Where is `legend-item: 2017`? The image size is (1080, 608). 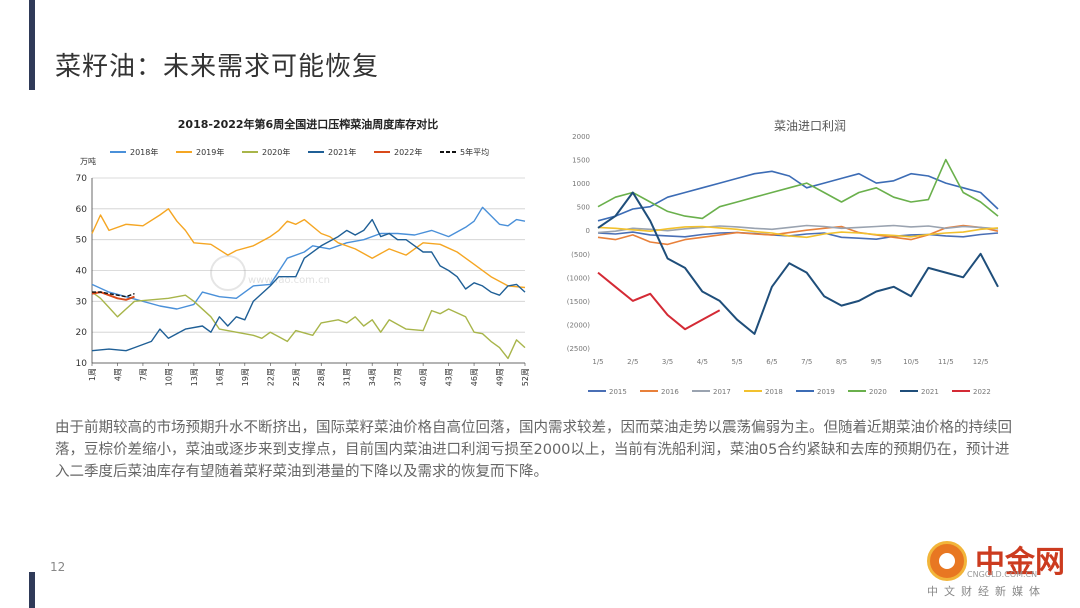 legend-item: 2017 is located at coordinates (711, 392).